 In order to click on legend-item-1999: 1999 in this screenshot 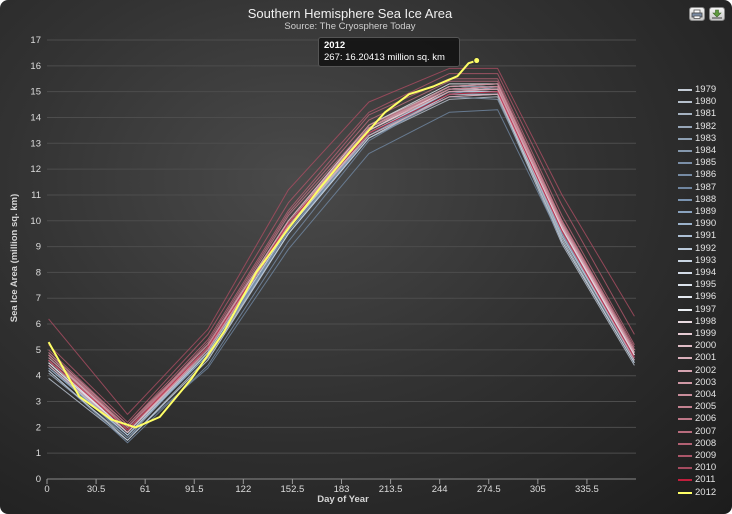, I will do `click(703, 334)`.